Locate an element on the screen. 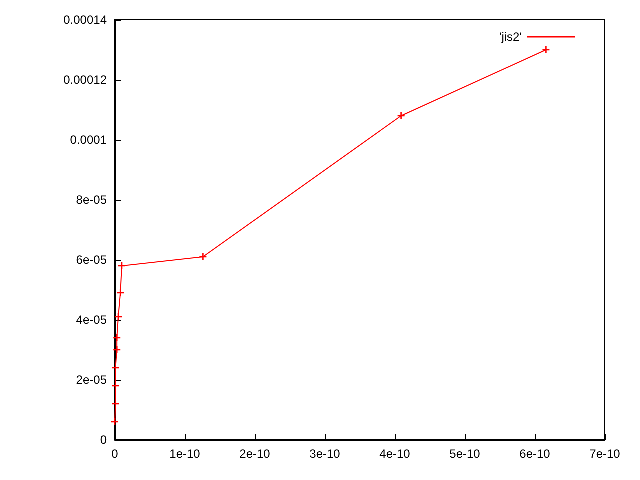 The width and height of the screenshot is (640, 480). y-tick-label: 4e-05 is located at coordinates (92, 320).